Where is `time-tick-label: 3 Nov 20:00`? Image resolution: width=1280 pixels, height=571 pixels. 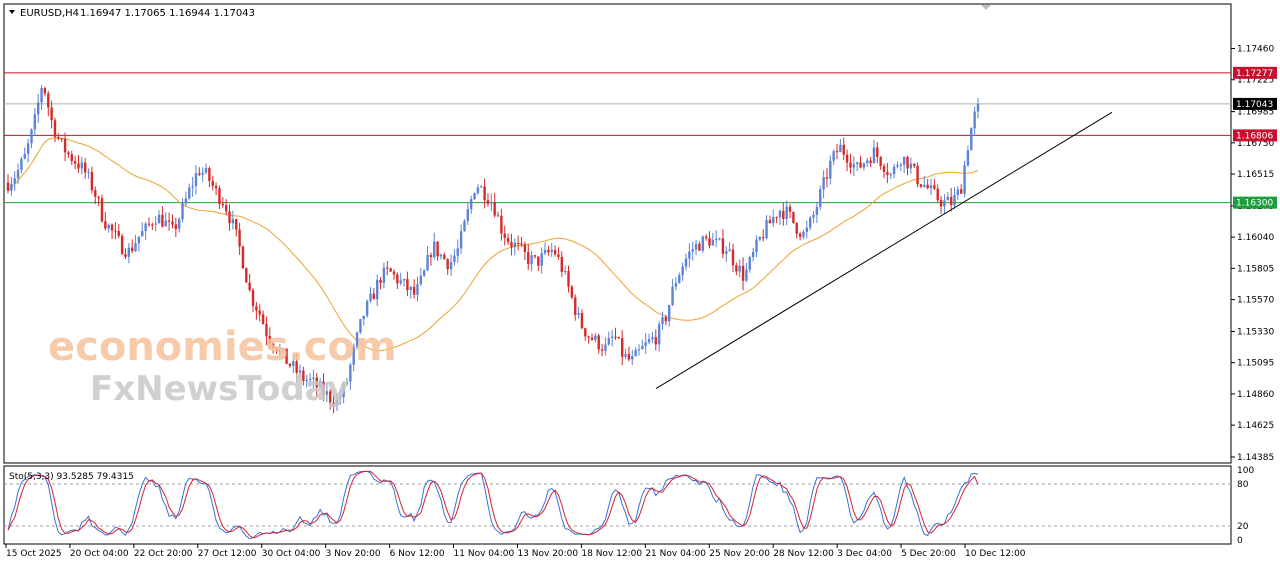
time-tick-label: 3 Nov 20:00 is located at coordinates (353, 554).